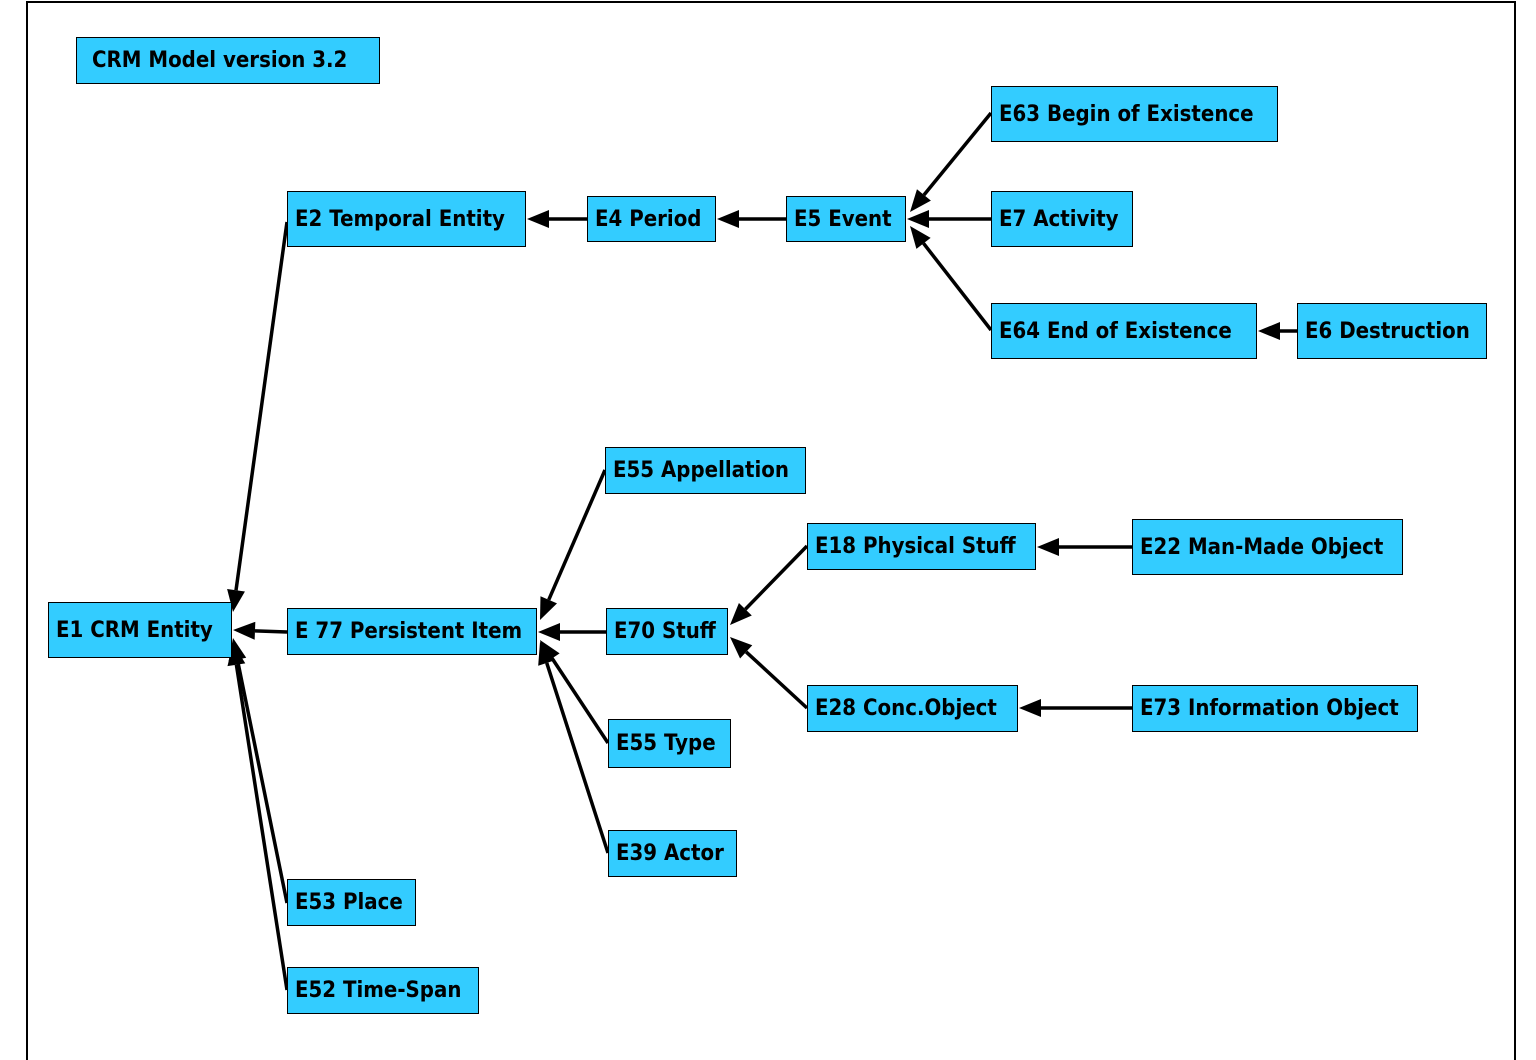 This screenshot has width=1536, height=1060. I want to click on model-title: CRM Model version 3.2, so click(220, 60).